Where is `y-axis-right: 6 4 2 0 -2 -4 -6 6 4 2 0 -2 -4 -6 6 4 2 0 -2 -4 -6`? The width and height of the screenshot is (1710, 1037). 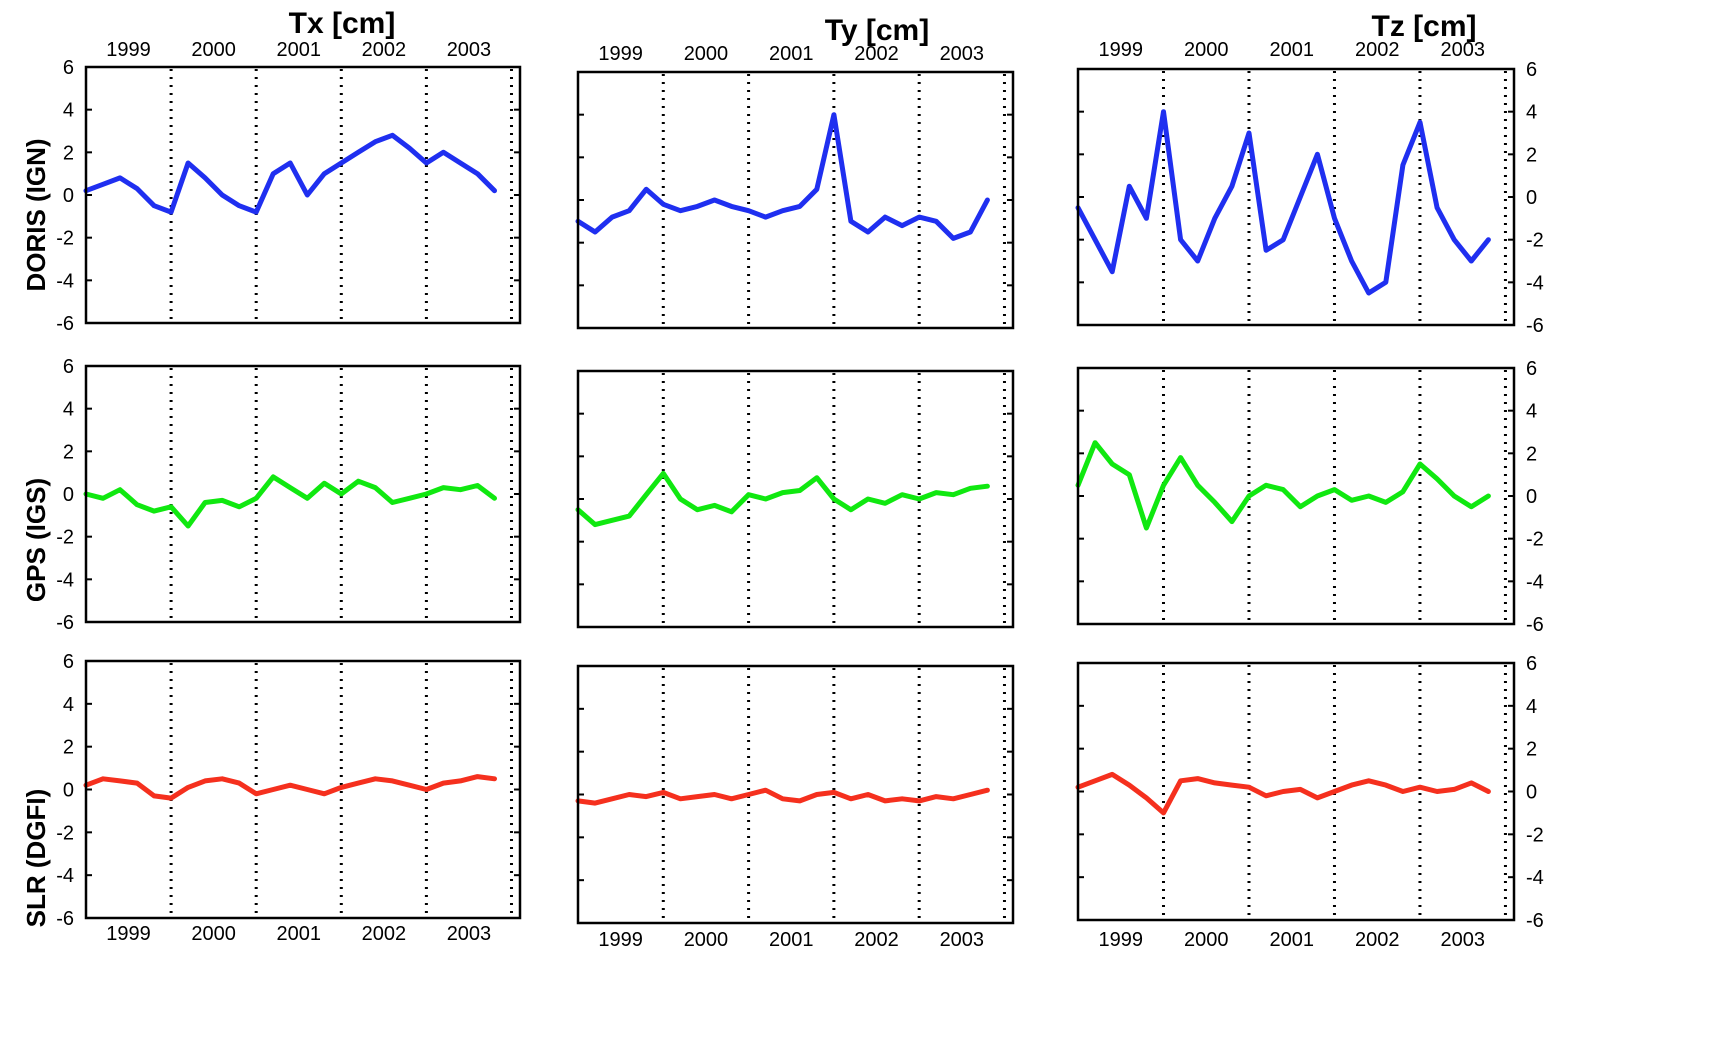
y-axis-right: 6 4 2 0 -2 -4 -6 6 4 2 0 -2 -4 -6 6 4 2 0 -2 -4 -6 is located at coordinates (1535, 495).